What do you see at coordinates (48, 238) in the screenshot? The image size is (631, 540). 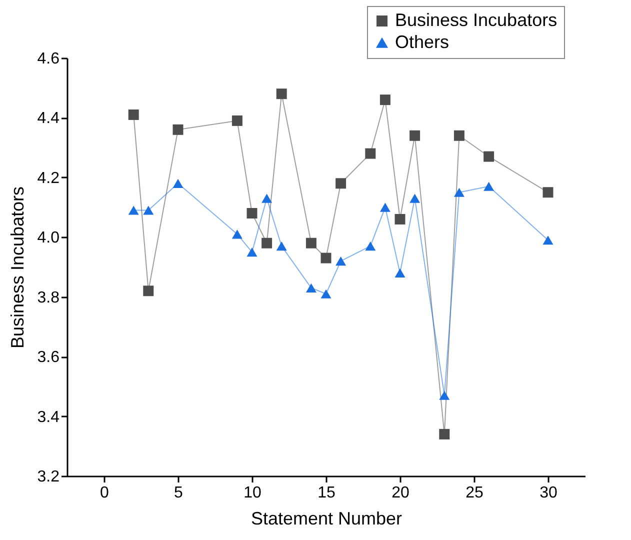 I see `y-tick-label: 4.0` at bounding box center [48, 238].